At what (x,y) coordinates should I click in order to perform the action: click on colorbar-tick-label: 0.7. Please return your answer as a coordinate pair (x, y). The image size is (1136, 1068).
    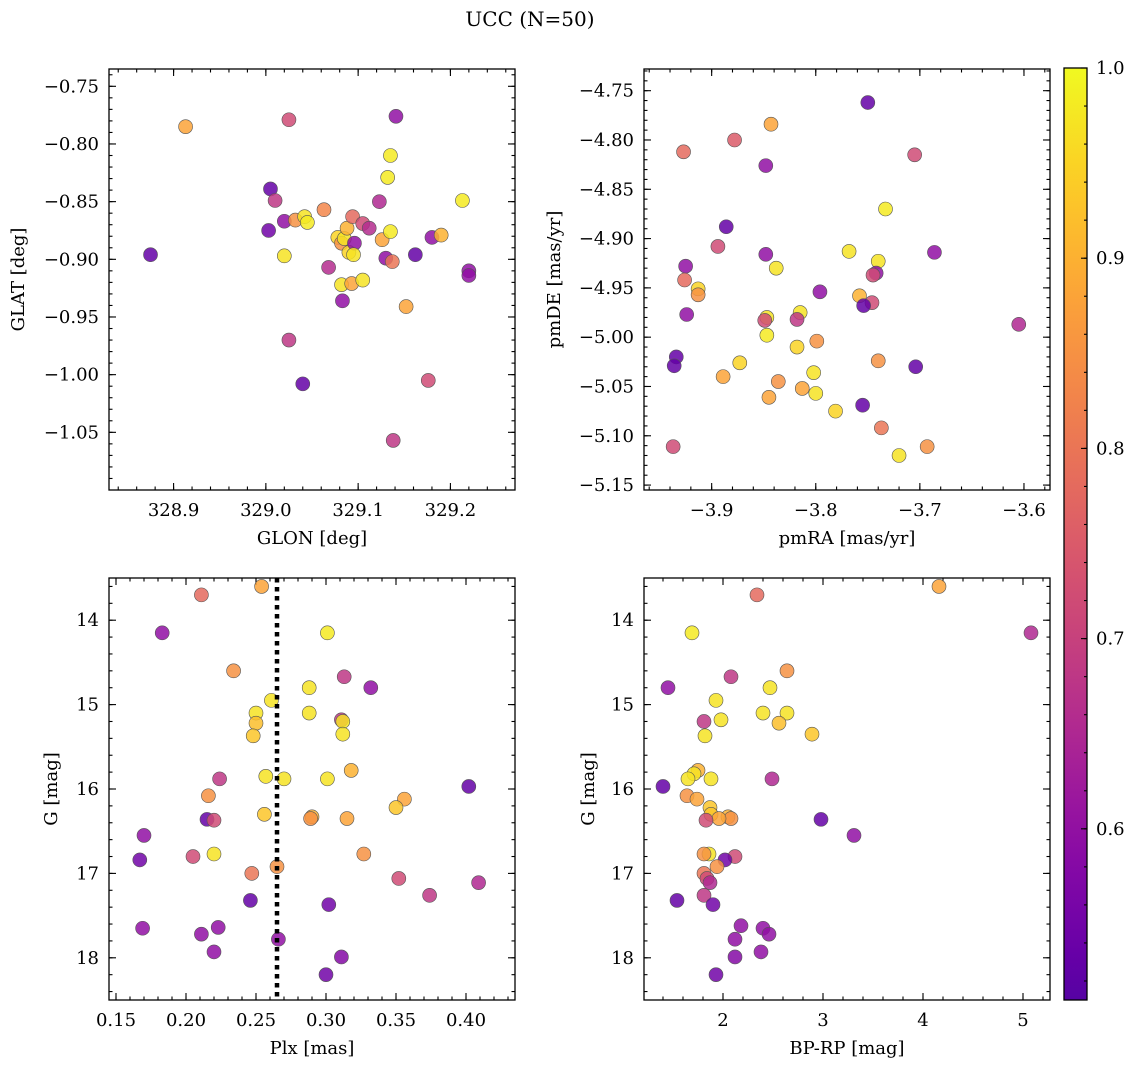
    Looking at the image, I should click on (1110, 639).